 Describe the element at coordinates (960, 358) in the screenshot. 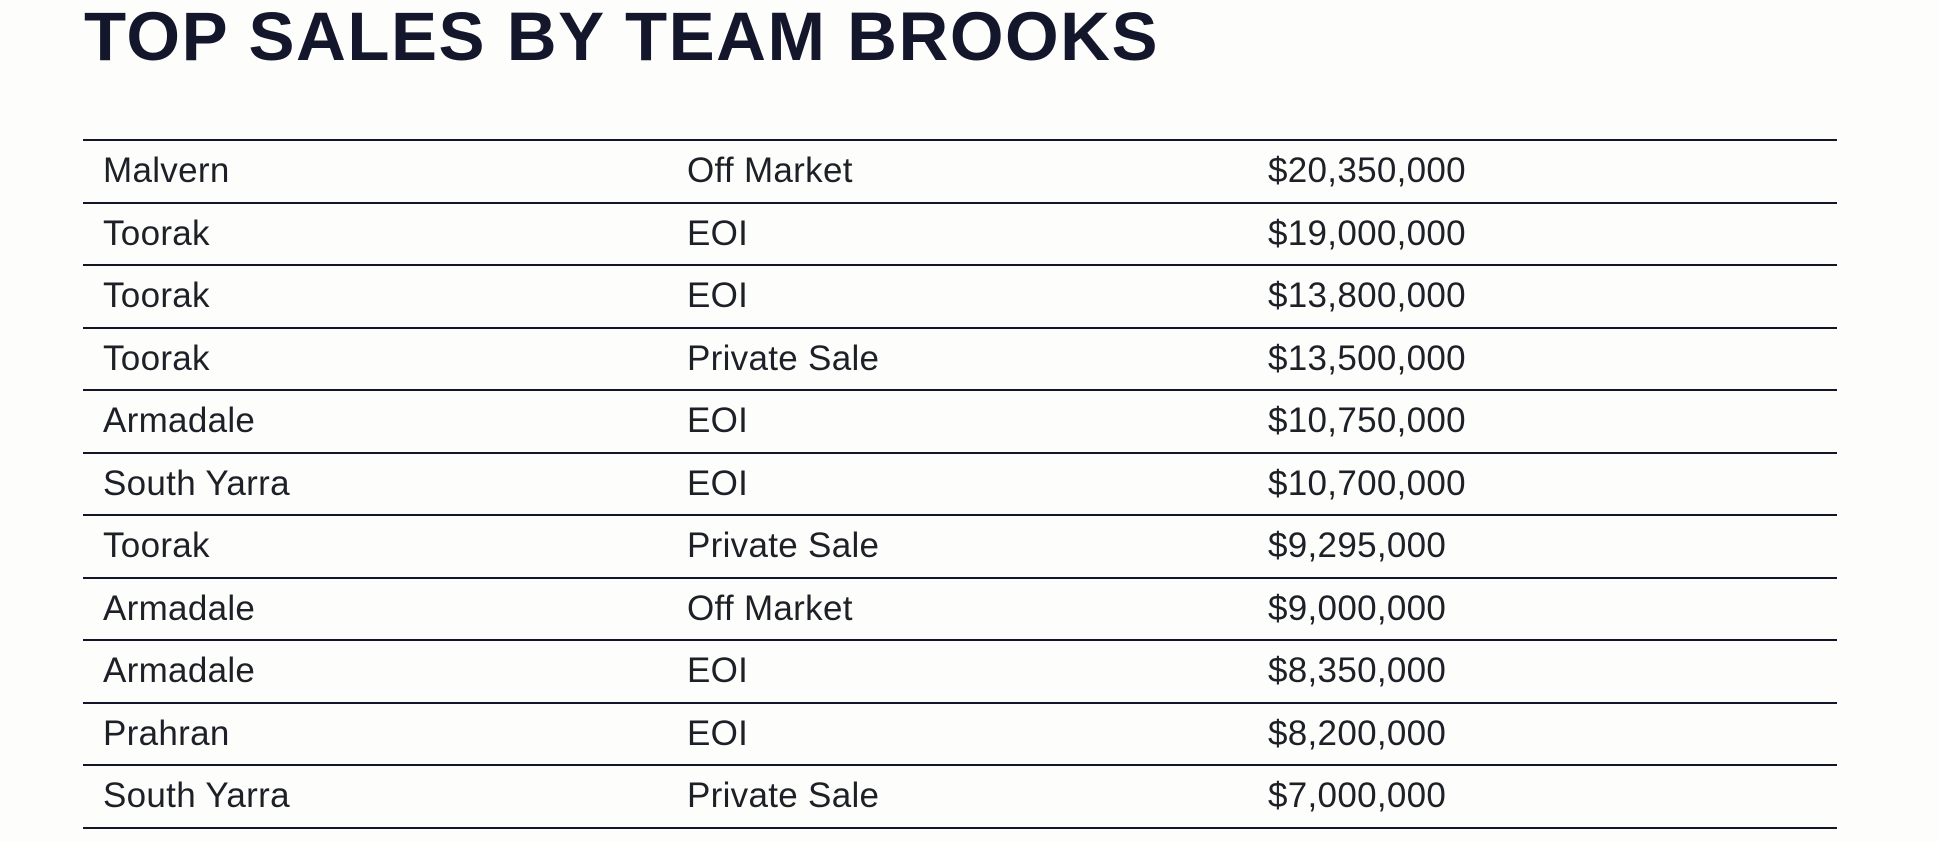

I see `table-row: Toorak Private Sale $13,500,000` at that location.